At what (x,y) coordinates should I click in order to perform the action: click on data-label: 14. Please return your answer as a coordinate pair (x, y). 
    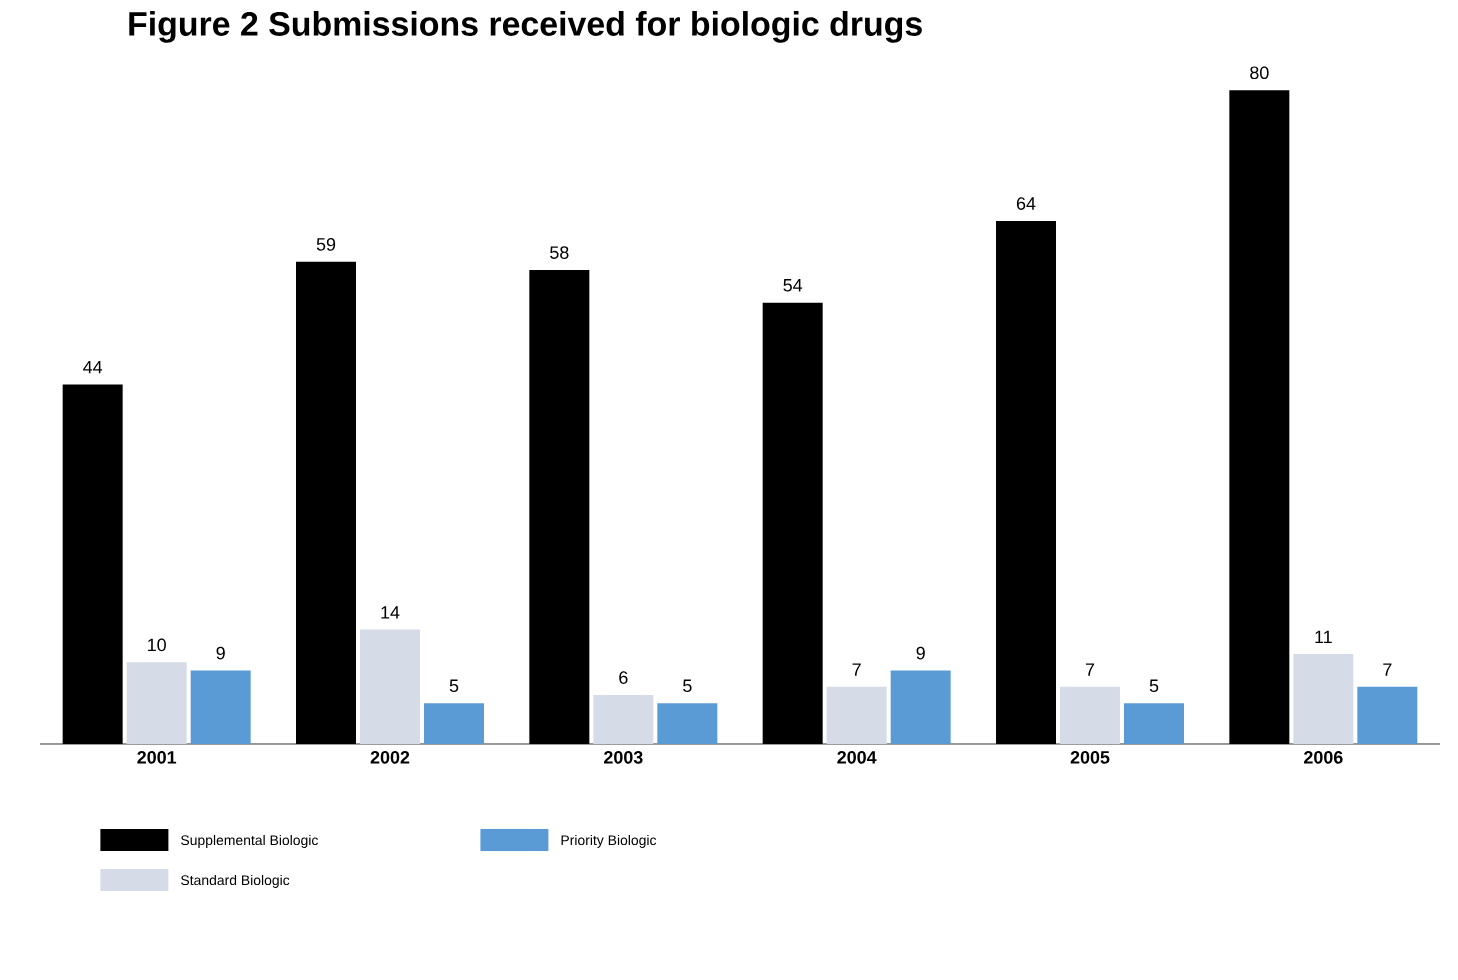
    Looking at the image, I should click on (390, 612).